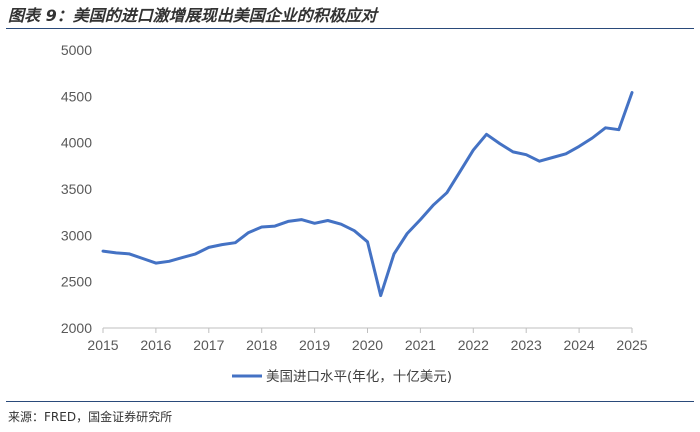 Image resolution: width=700 pixels, height=432 pixels. I want to click on y-tick-label: 4000, so click(76, 143).